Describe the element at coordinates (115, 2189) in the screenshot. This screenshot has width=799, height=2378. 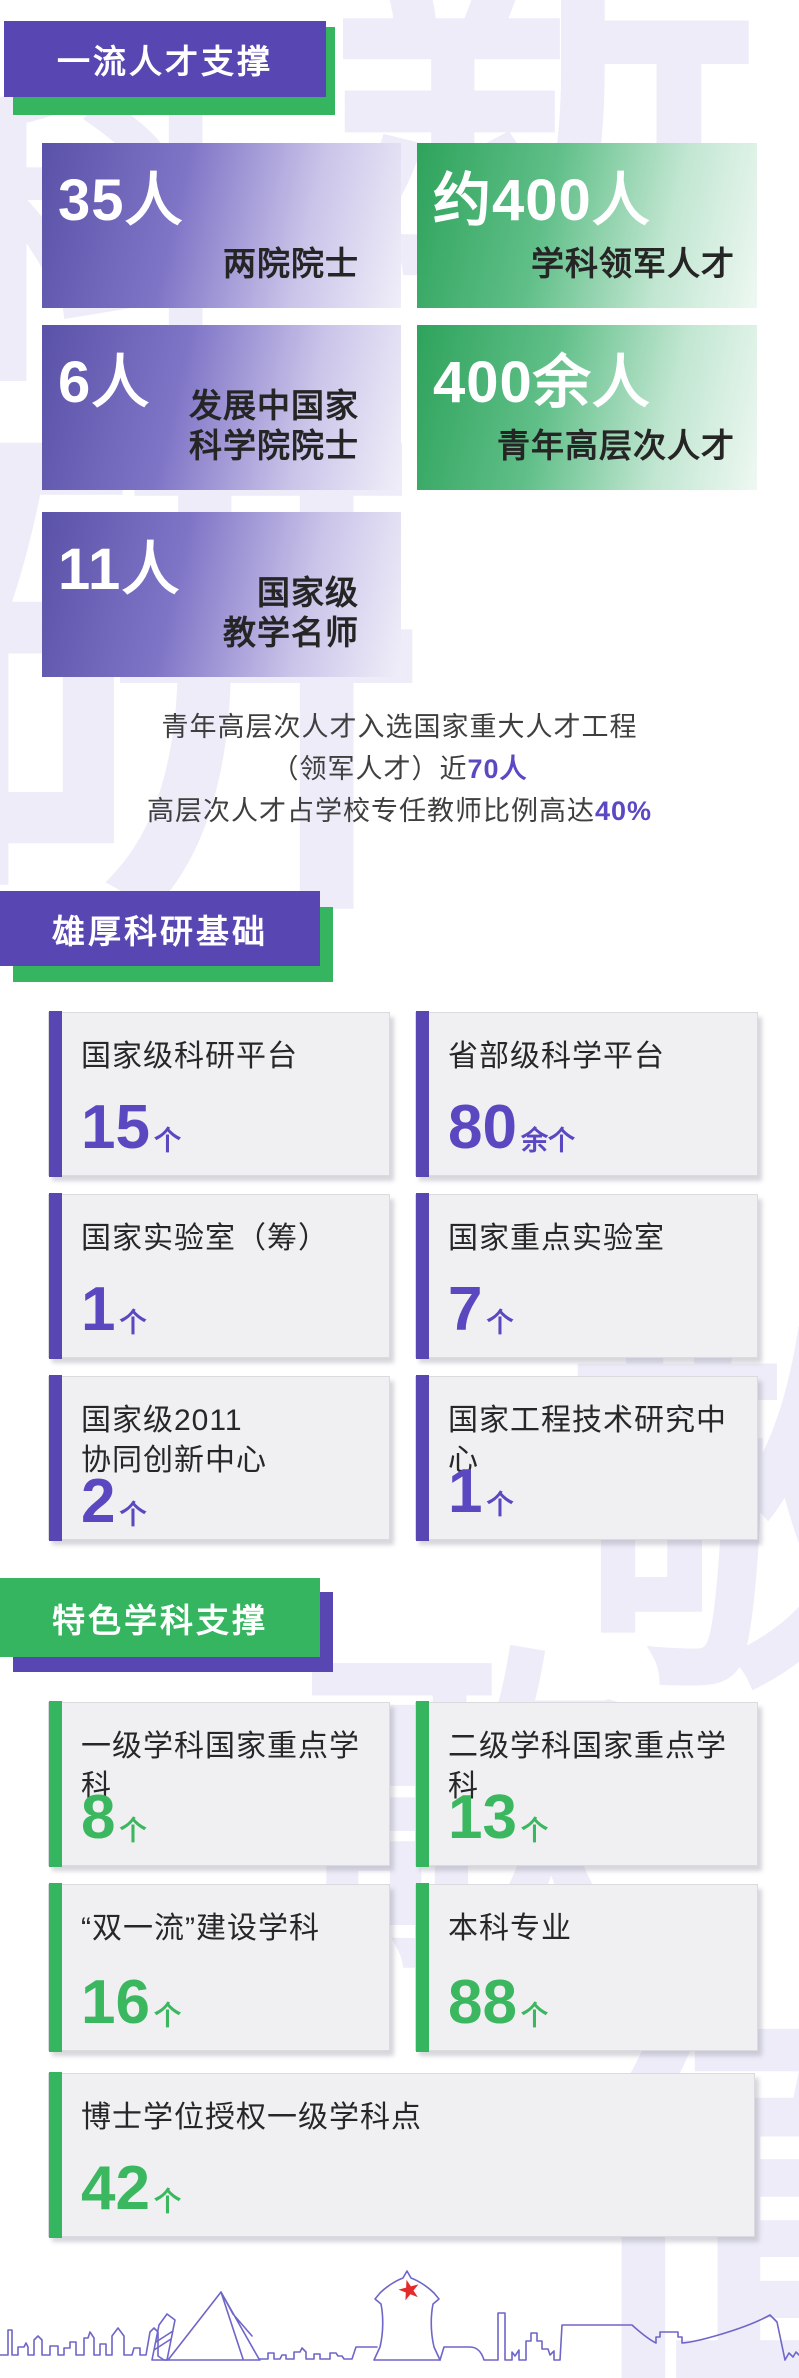
I see `card-number: 42` at that location.